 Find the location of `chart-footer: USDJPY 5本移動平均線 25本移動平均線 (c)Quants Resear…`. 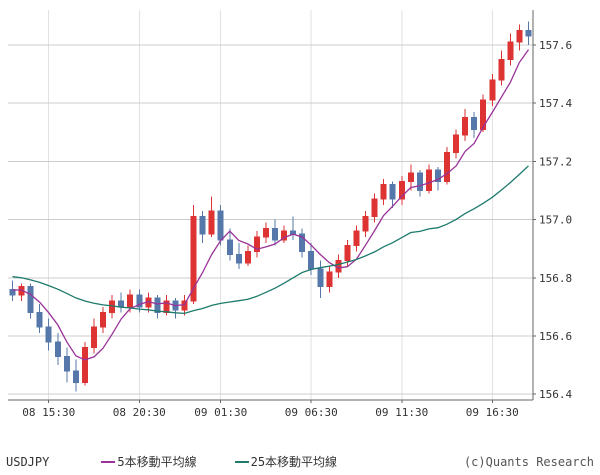

chart-footer: USDJPY 5本移動平均線 25本移動平均線 (c)Quants Resear… is located at coordinates (300, 461).